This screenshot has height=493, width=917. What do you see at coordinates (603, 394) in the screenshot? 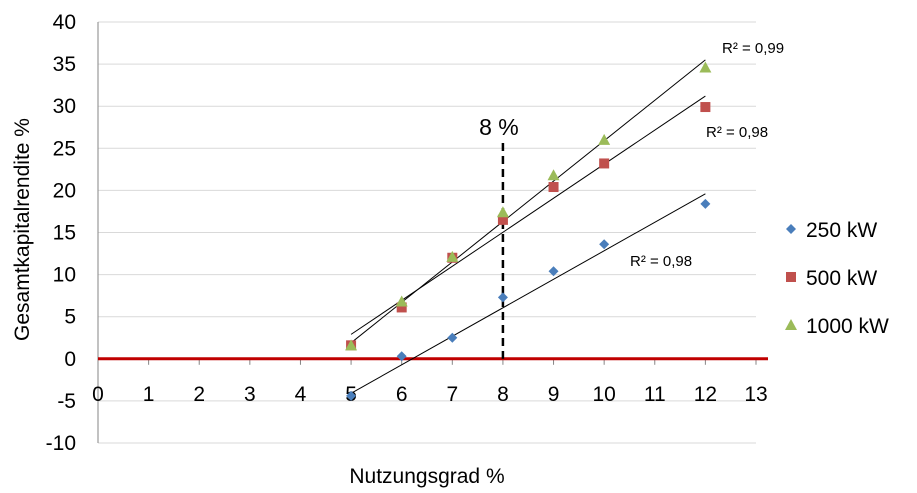
I see `x-tick-label: 10` at bounding box center [603, 394].